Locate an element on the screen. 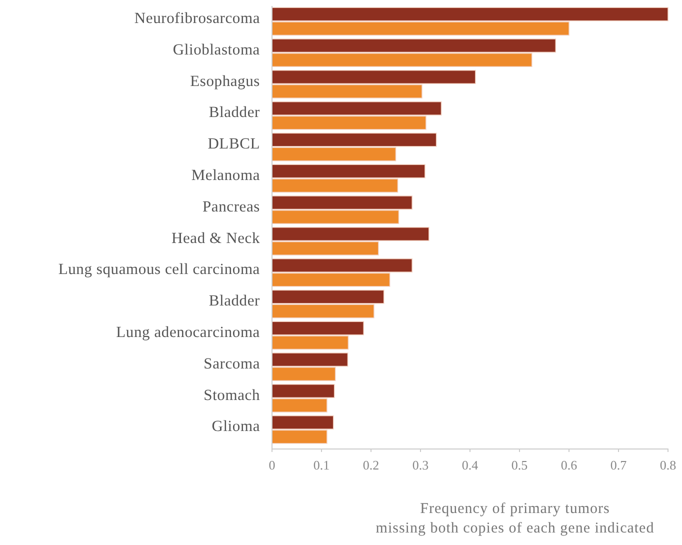 The height and width of the screenshot is (545, 682). y-tick-label: Esophagus is located at coordinates (225, 81).